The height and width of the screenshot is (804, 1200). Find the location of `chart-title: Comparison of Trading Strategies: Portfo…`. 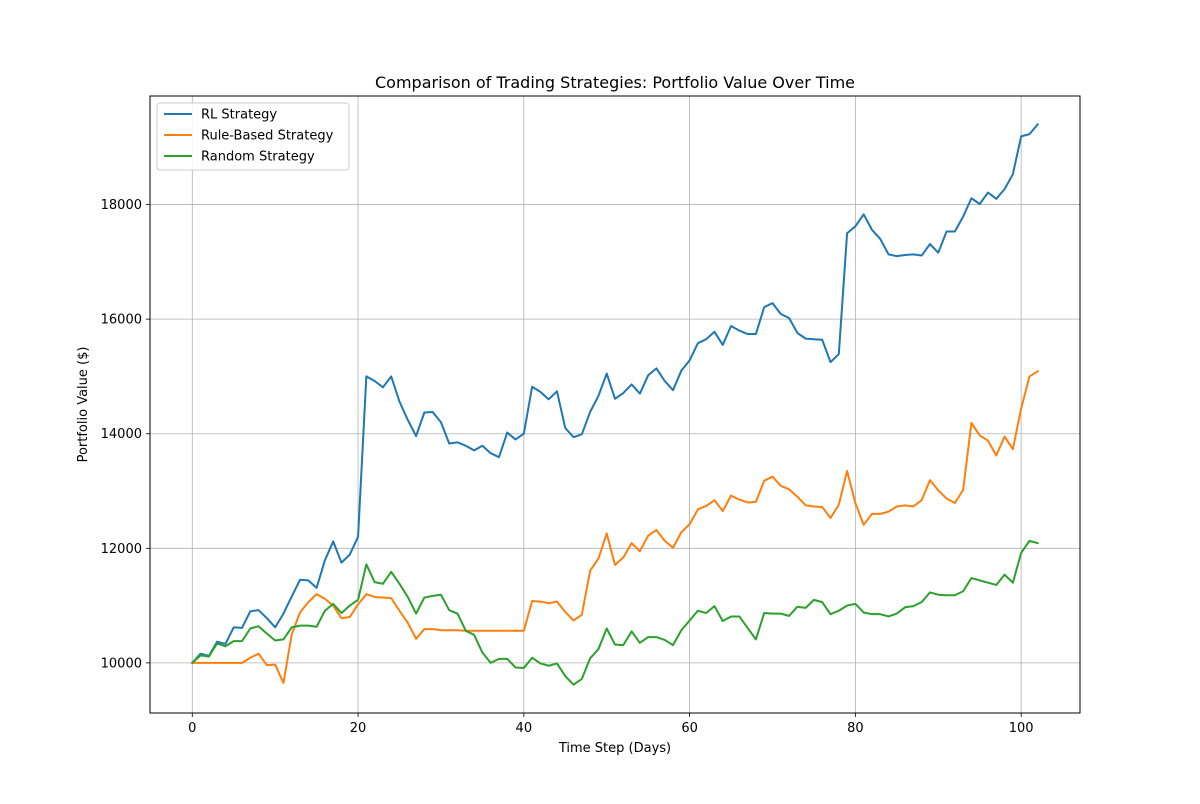

chart-title: Comparison of Trading Strategies: Portfo… is located at coordinates (615, 82).